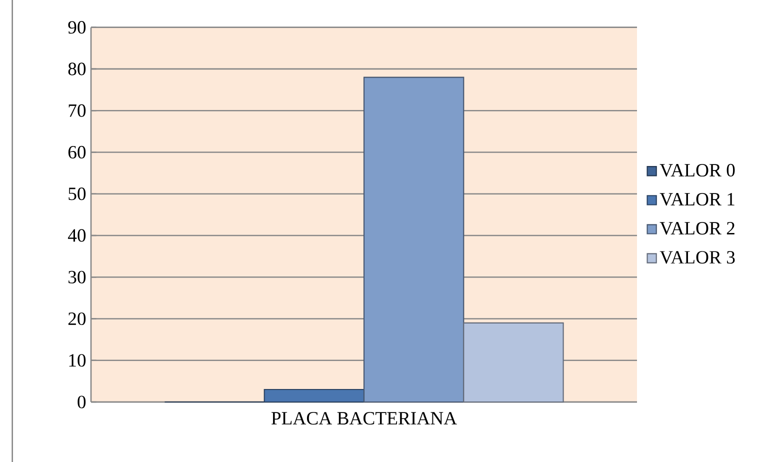 The height and width of the screenshot is (462, 779). Describe the element at coordinates (77, 319) in the screenshot. I see `y-tick-label: 20` at that location.